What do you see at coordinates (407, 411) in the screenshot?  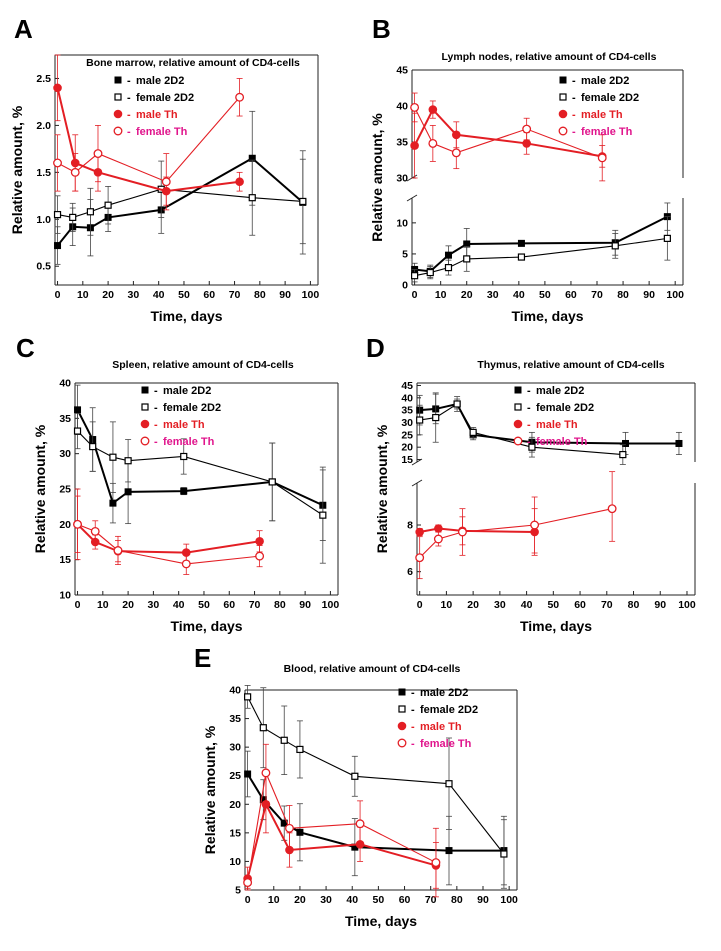 I see `y-tick-label: 35` at bounding box center [407, 411].